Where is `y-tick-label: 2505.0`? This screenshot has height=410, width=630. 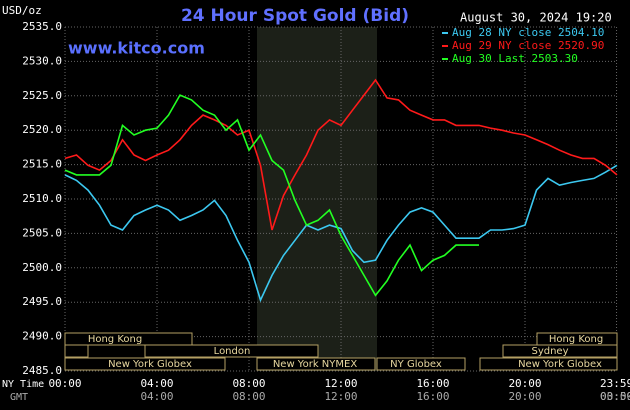 y-tick-label: 2505.0 is located at coordinates (42, 232).